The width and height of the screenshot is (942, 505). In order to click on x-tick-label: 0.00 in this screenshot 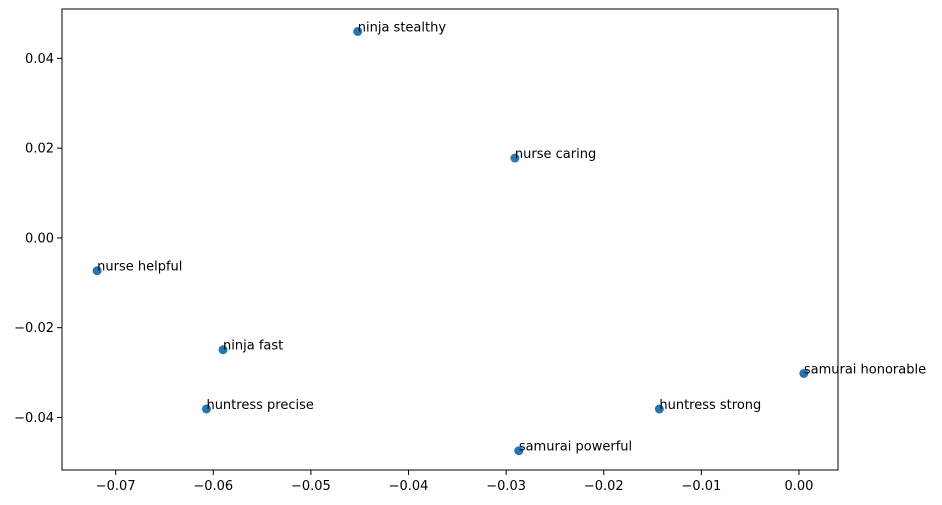, I will do `click(798, 486)`.